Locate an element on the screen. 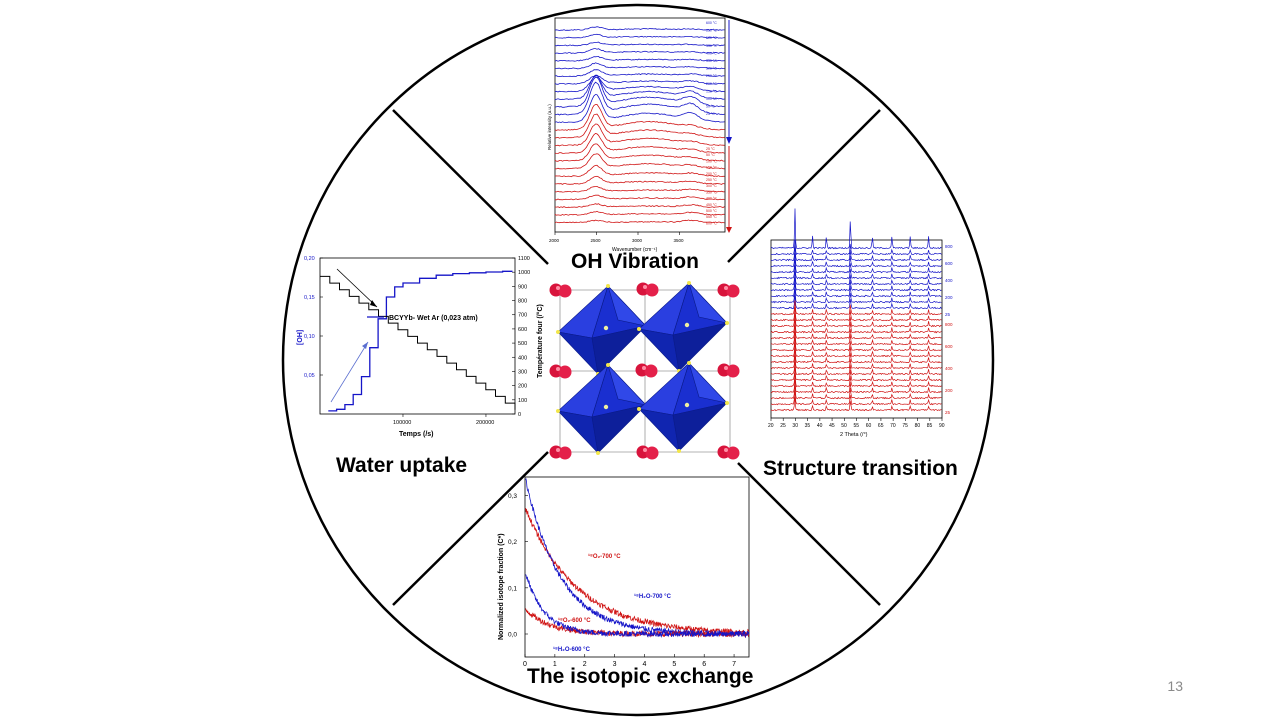  spectra-temp-label: 400 °C is located at coordinates (711, 199).